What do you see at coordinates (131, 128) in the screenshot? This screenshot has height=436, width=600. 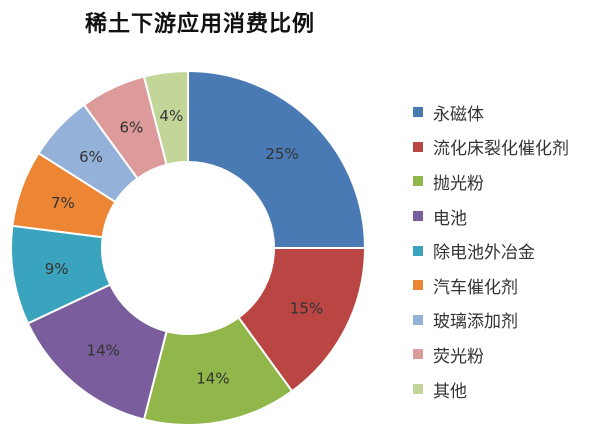 I see `slice-label-8: 6%` at bounding box center [131, 128].